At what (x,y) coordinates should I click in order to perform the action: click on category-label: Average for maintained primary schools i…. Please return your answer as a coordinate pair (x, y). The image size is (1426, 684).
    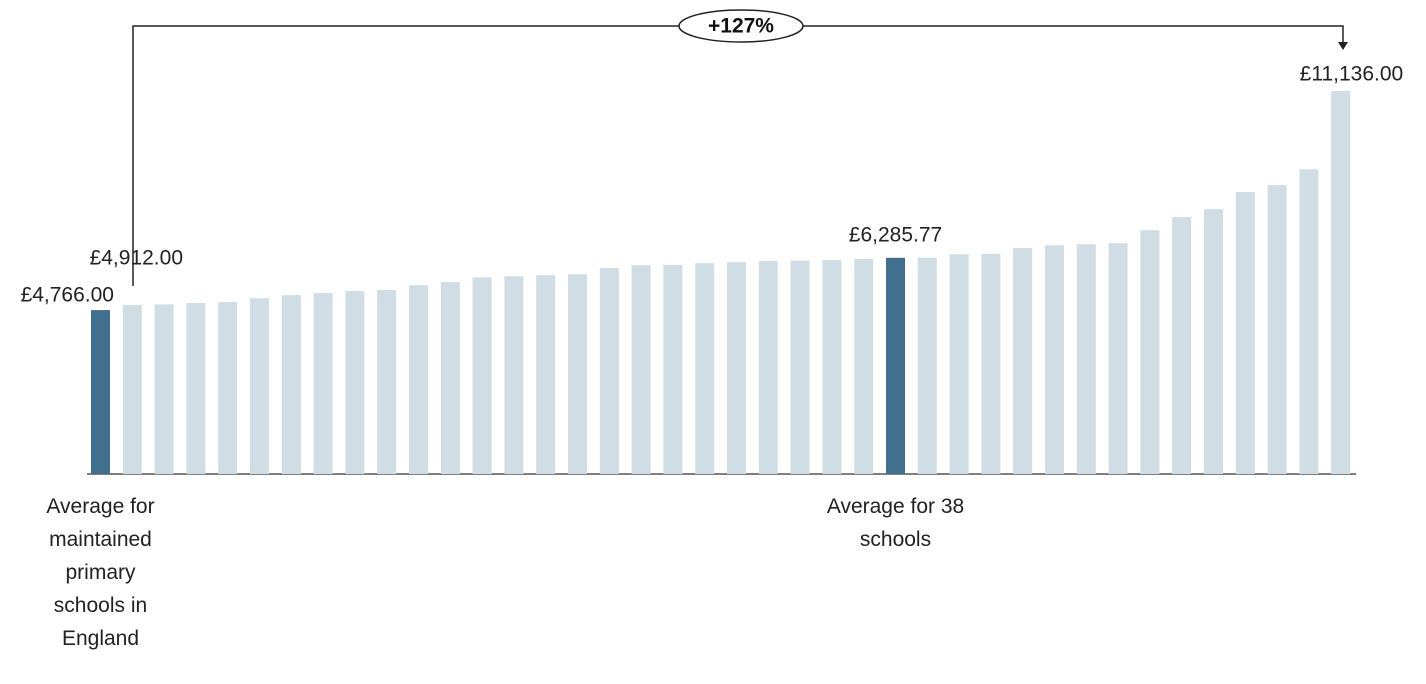
    Looking at the image, I should click on (100, 572).